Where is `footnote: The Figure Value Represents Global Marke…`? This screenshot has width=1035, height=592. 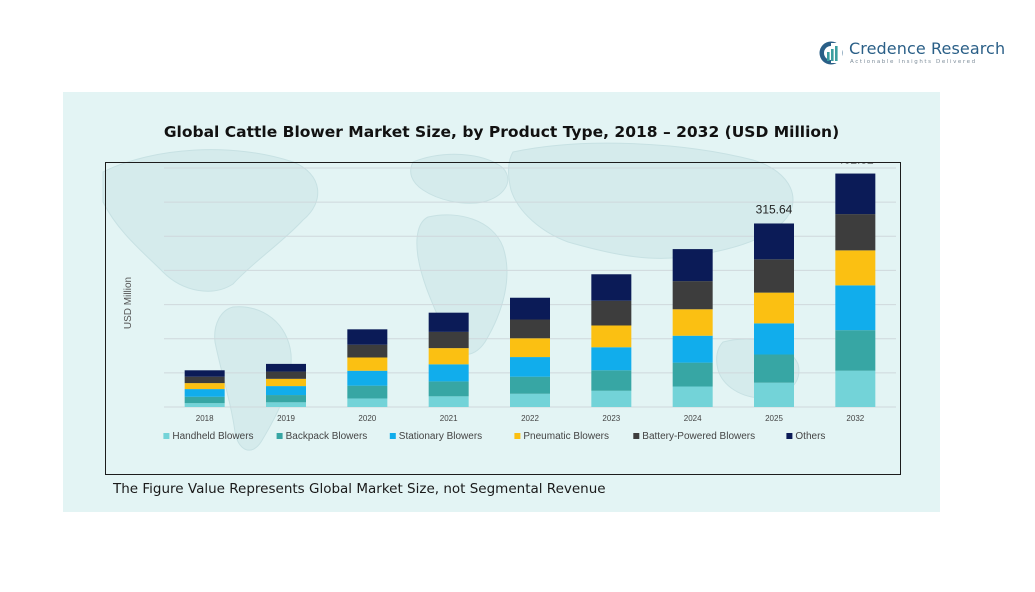
footnote: The Figure Value Represents Global Marke… is located at coordinates (359, 489).